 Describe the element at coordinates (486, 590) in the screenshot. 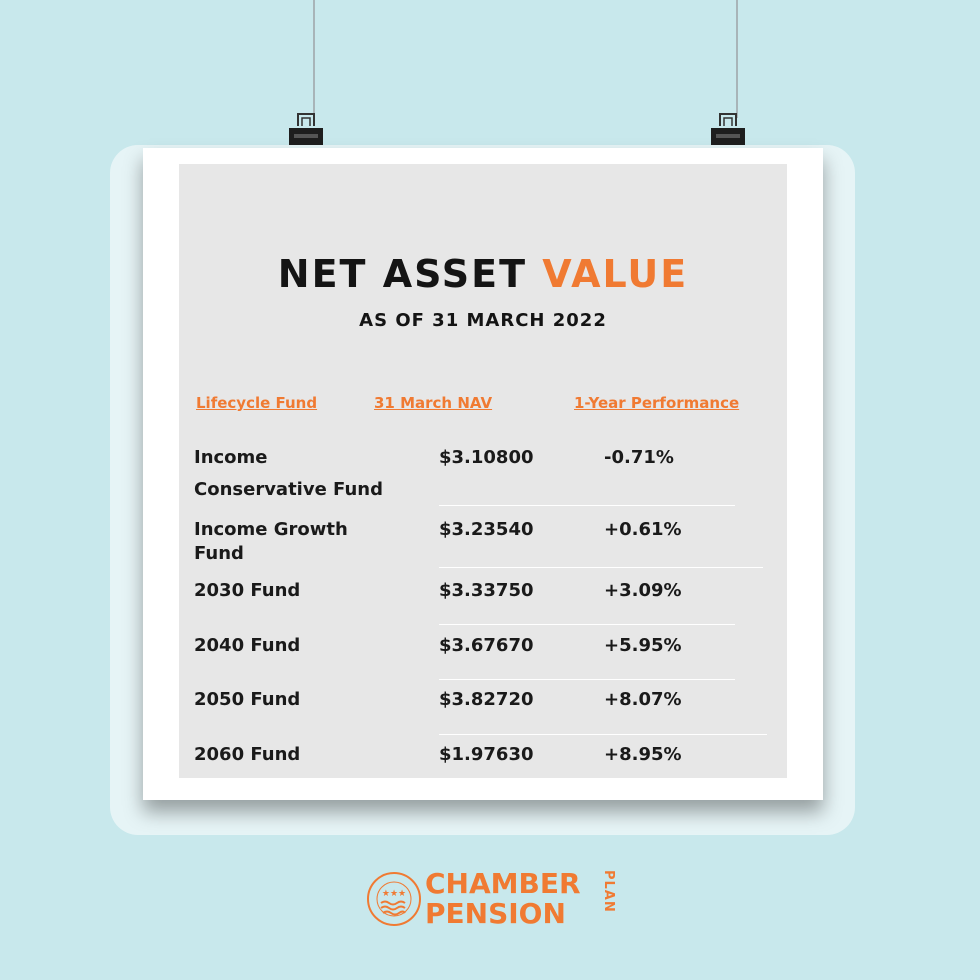

I see `nav-value: $3.33750` at that location.